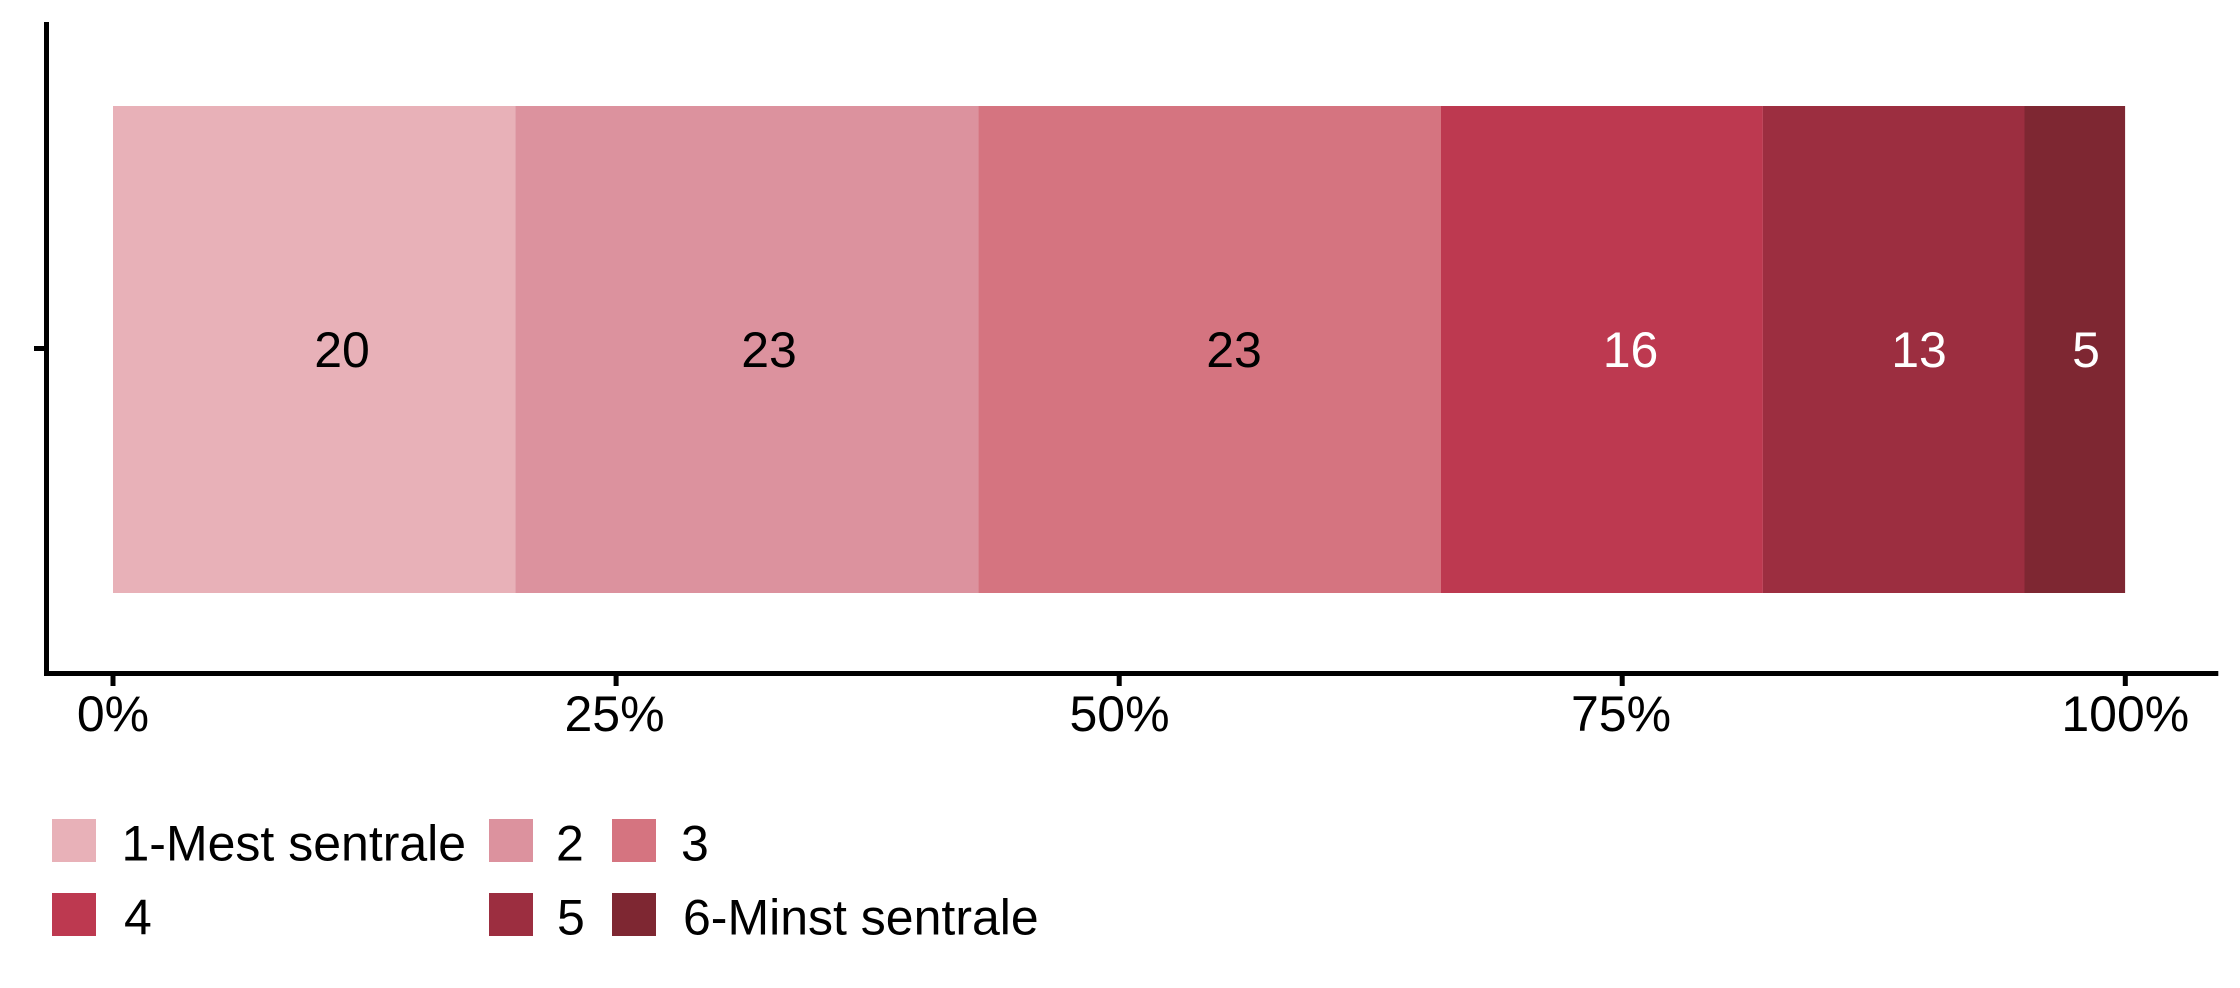  Describe the element at coordinates (1631, 350) in the screenshot. I see `svg-text: 16` at that location.